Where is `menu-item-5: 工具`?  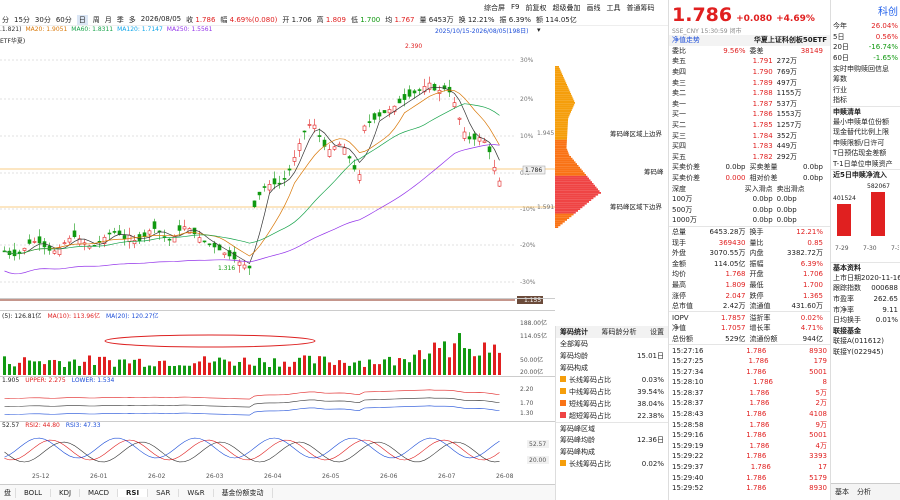
menu-item-5: 工具 is located at coordinates (613, 8).